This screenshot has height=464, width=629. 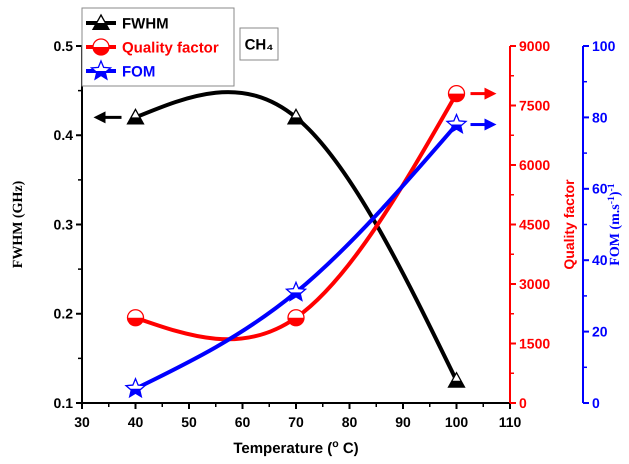 I want to click on y-tick-label: 0.2, so click(x=64, y=314).